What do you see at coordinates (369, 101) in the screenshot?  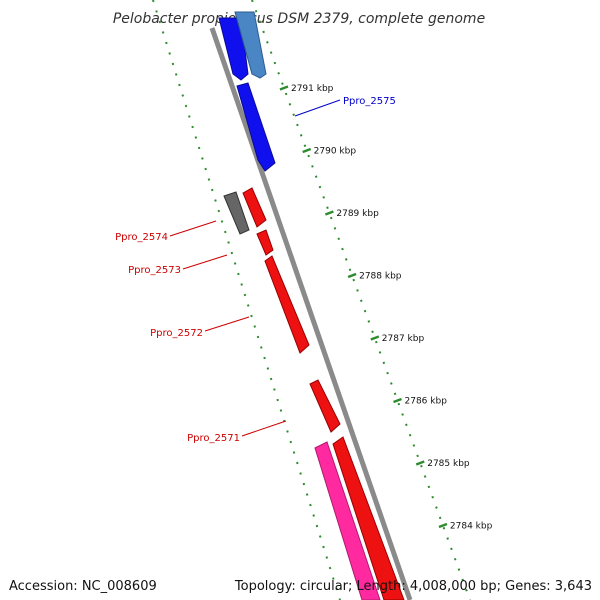 I see `gene-label-ppro-2575: Ppro_2575` at bounding box center [369, 101].